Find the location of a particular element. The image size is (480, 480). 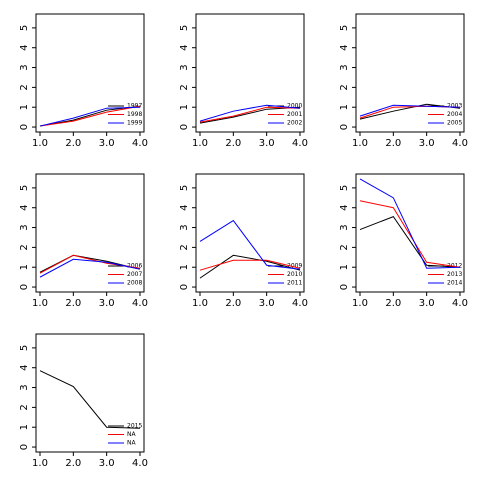

legend-label: 2010 is located at coordinates (294, 274).